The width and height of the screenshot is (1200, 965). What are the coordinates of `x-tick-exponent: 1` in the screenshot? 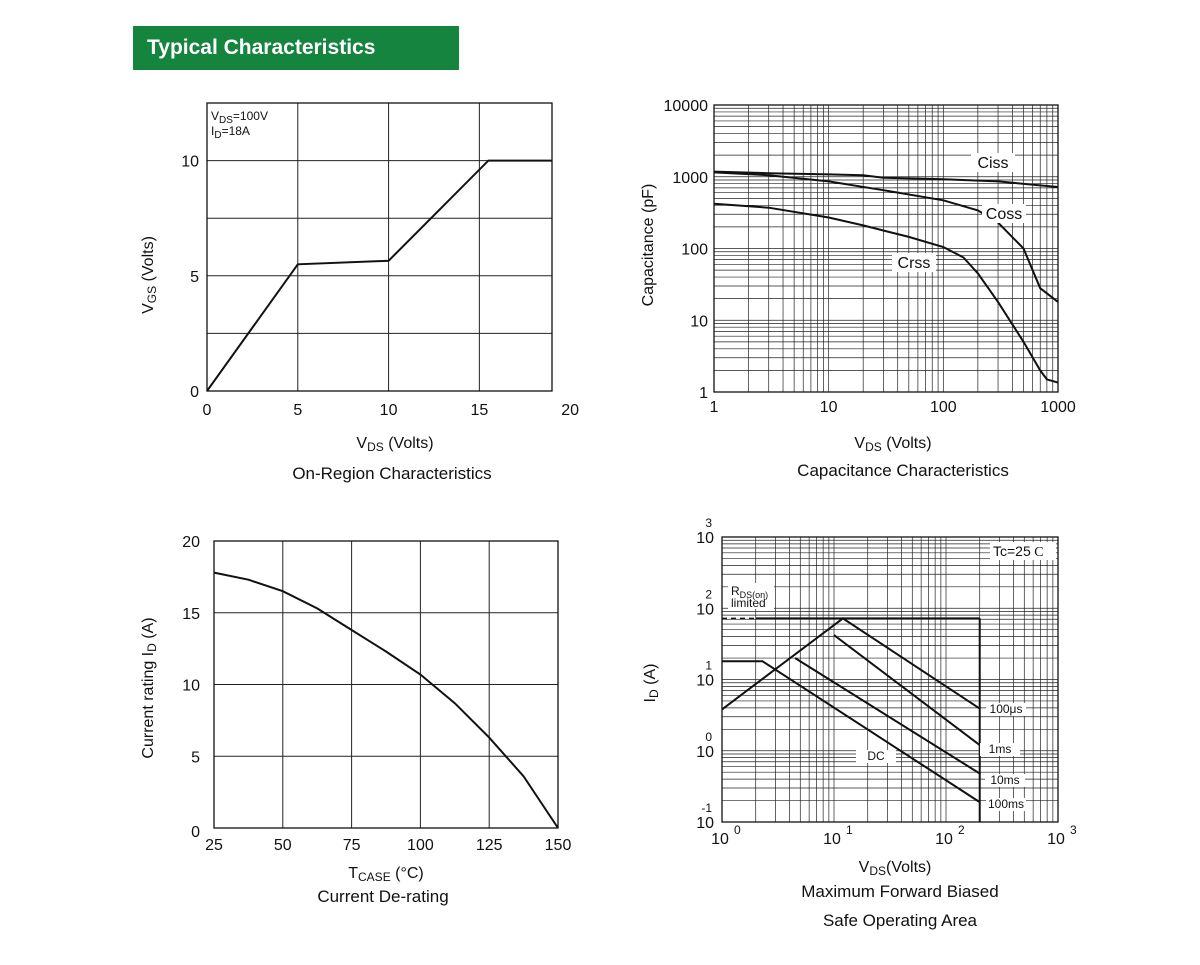 It's located at (849, 830).